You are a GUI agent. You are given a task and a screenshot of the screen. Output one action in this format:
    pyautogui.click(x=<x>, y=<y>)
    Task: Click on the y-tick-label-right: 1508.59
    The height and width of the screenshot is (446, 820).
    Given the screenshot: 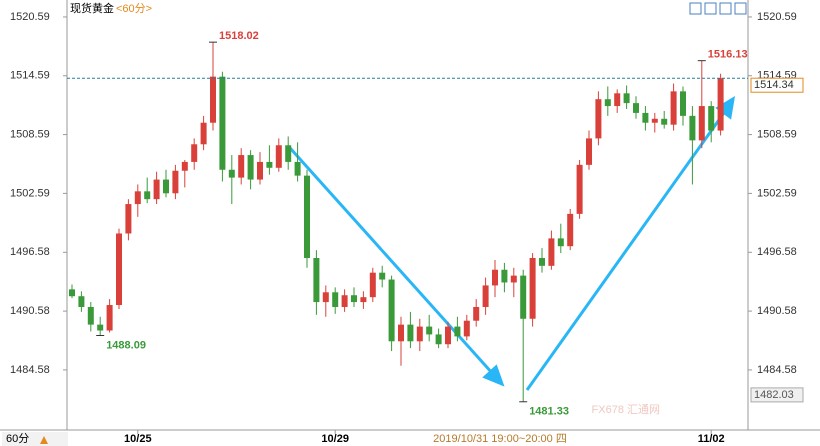 What is the action you would take?
    pyautogui.click(x=777, y=134)
    